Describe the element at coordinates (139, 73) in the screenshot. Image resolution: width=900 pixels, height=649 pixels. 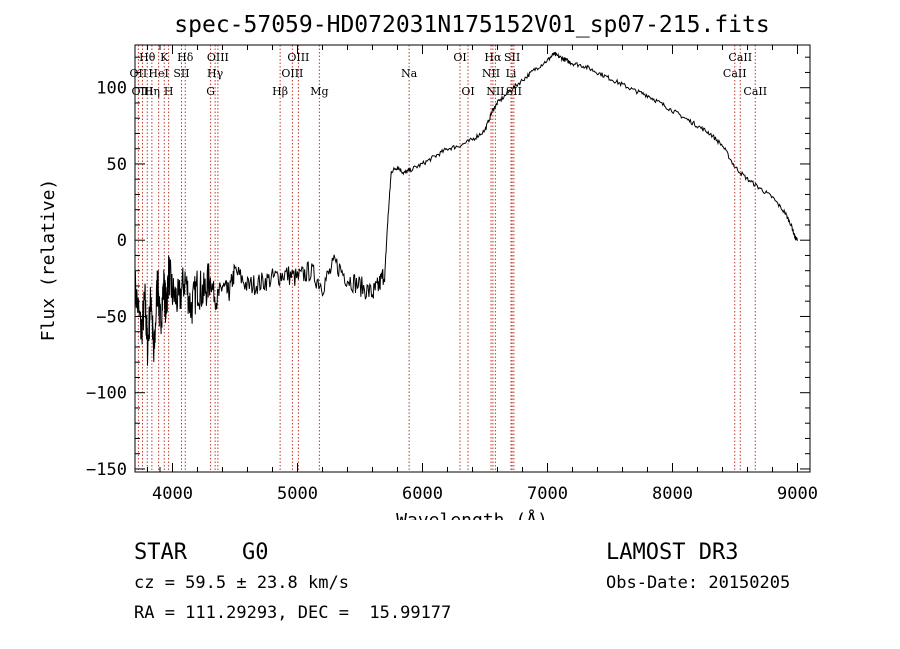
I see `line-label-1: OII` at that location.